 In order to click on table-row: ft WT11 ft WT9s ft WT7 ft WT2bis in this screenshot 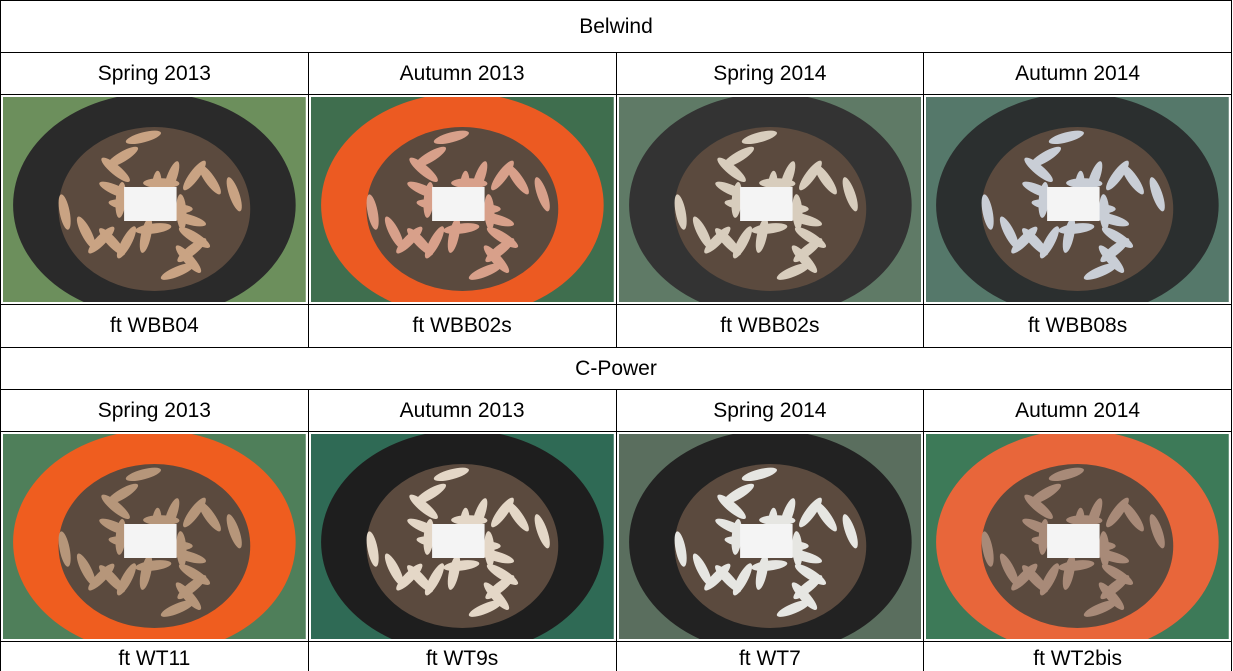, I will do `click(616, 656)`.